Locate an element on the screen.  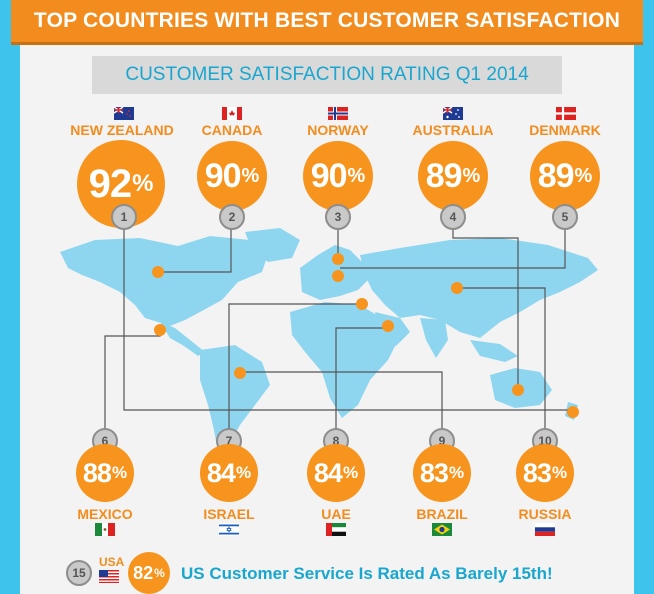
dot-norway is located at coordinates (338, 259).